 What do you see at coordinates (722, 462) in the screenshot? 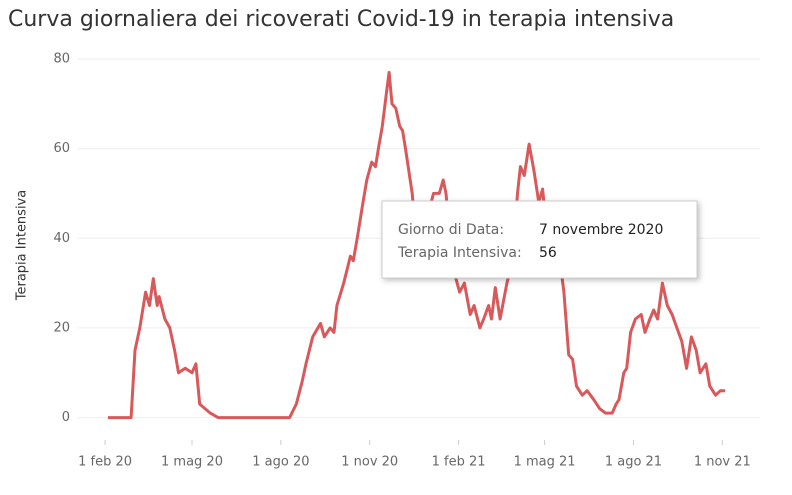
I see `x-tick-label: 1 nov 21` at bounding box center [722, 462].